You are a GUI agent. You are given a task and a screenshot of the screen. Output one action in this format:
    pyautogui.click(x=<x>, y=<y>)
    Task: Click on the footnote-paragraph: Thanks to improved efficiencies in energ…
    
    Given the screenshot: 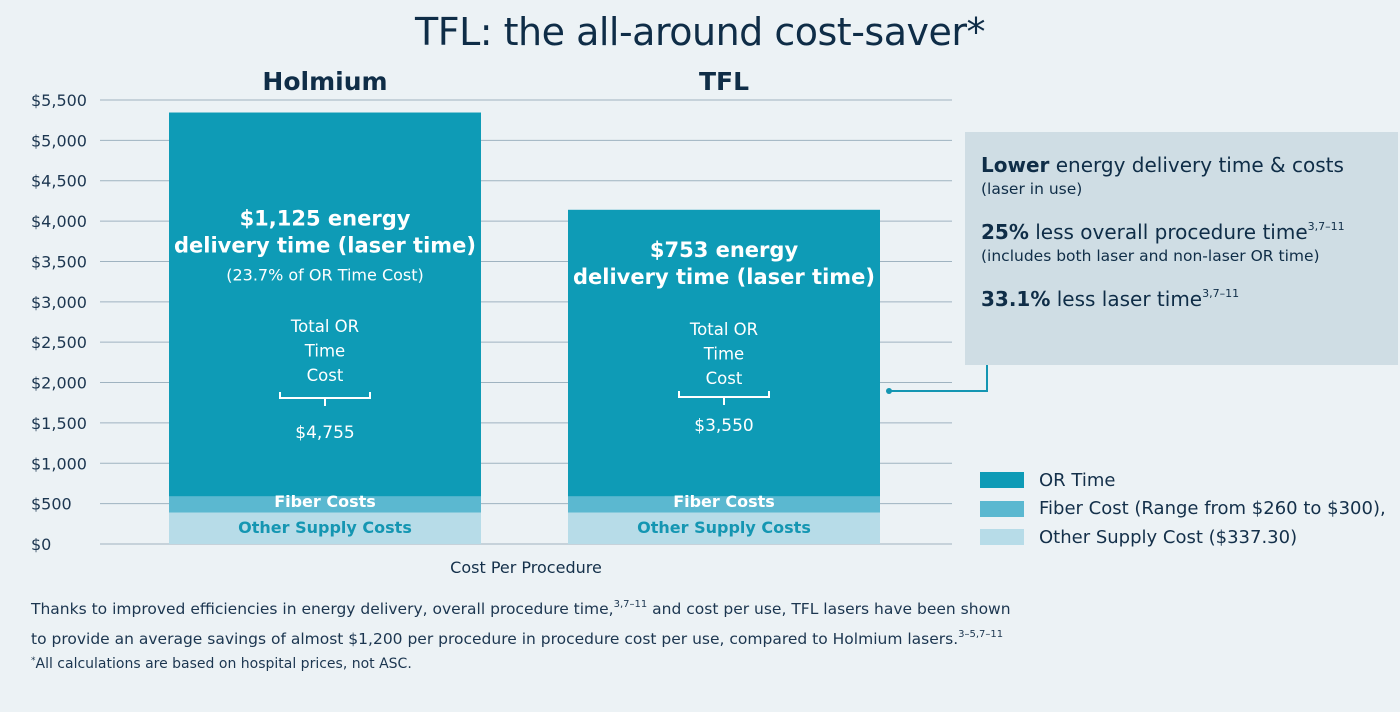 What is the action you would take?
    pyautogui.click(x=531, y=622)
    